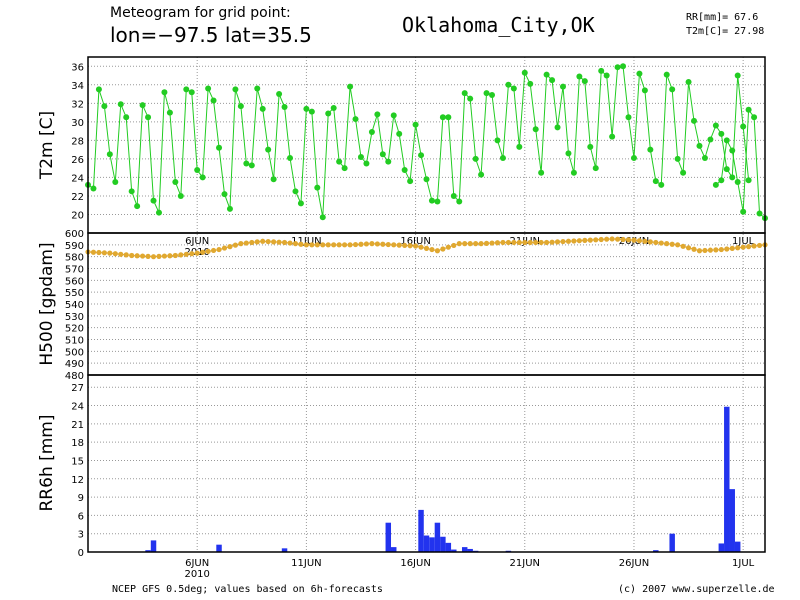 The width and height of the screenshot is (800, 600). I want to click on y-tick-label: 27, so click(77, 388).